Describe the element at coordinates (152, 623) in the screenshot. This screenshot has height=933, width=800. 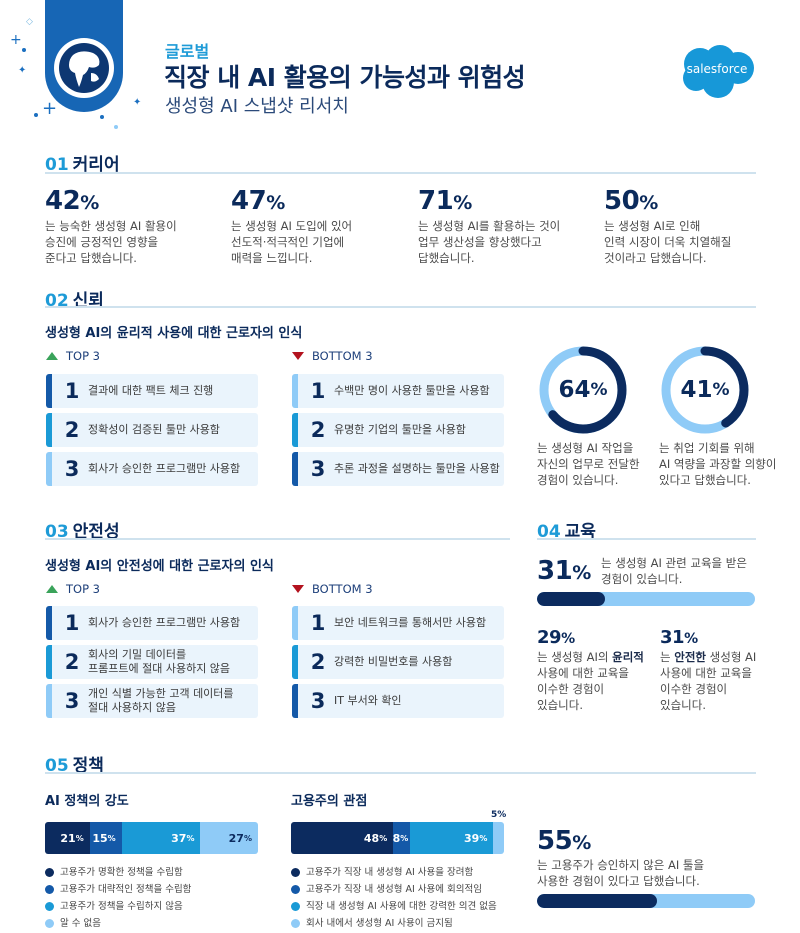
I see `safety-top-item: 1 회사가 승인한 프로그램만 사용함` at that location.